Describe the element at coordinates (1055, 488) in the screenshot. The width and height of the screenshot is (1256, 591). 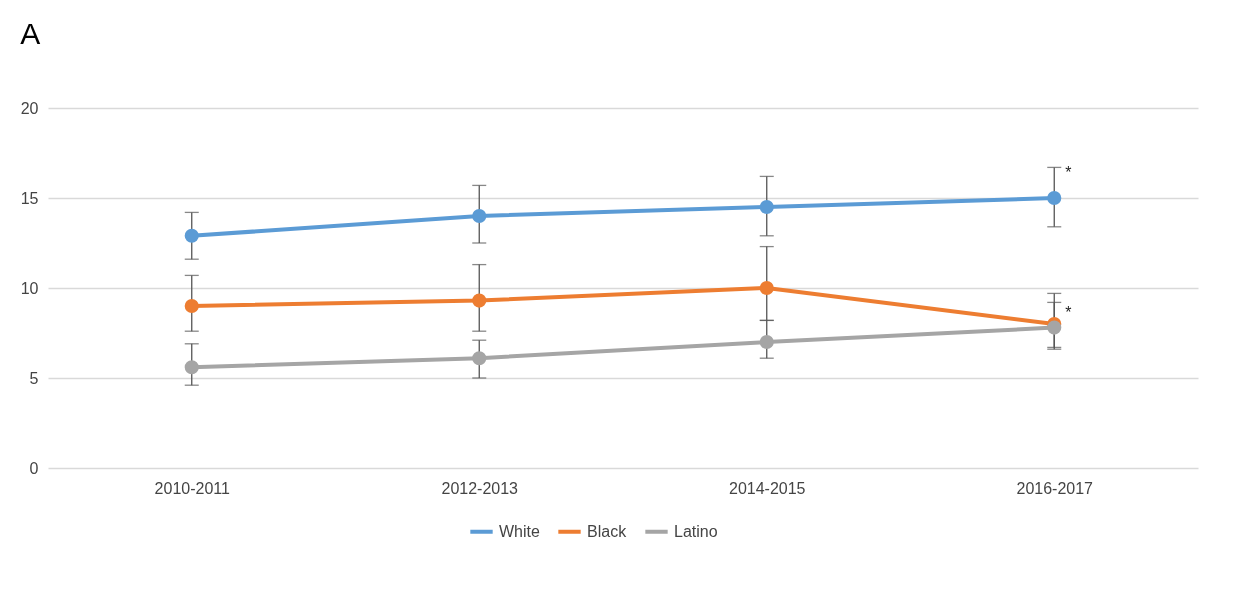
I see `x-tick-label: 2016-2017` at that location.